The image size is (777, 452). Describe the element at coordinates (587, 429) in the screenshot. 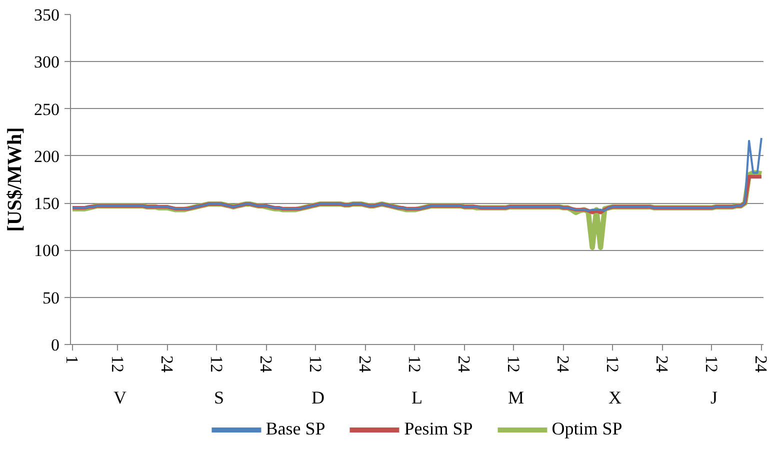

I see `legend-label: Optim SP` at that location.